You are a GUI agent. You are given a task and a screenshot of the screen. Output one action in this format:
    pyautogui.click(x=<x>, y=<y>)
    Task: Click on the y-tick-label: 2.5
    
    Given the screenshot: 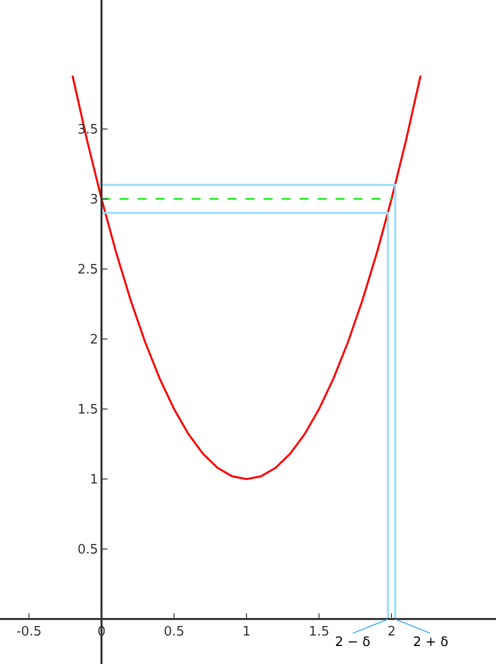 What is the action you would take?
    pyautogui.click(x=87, y=270)
    